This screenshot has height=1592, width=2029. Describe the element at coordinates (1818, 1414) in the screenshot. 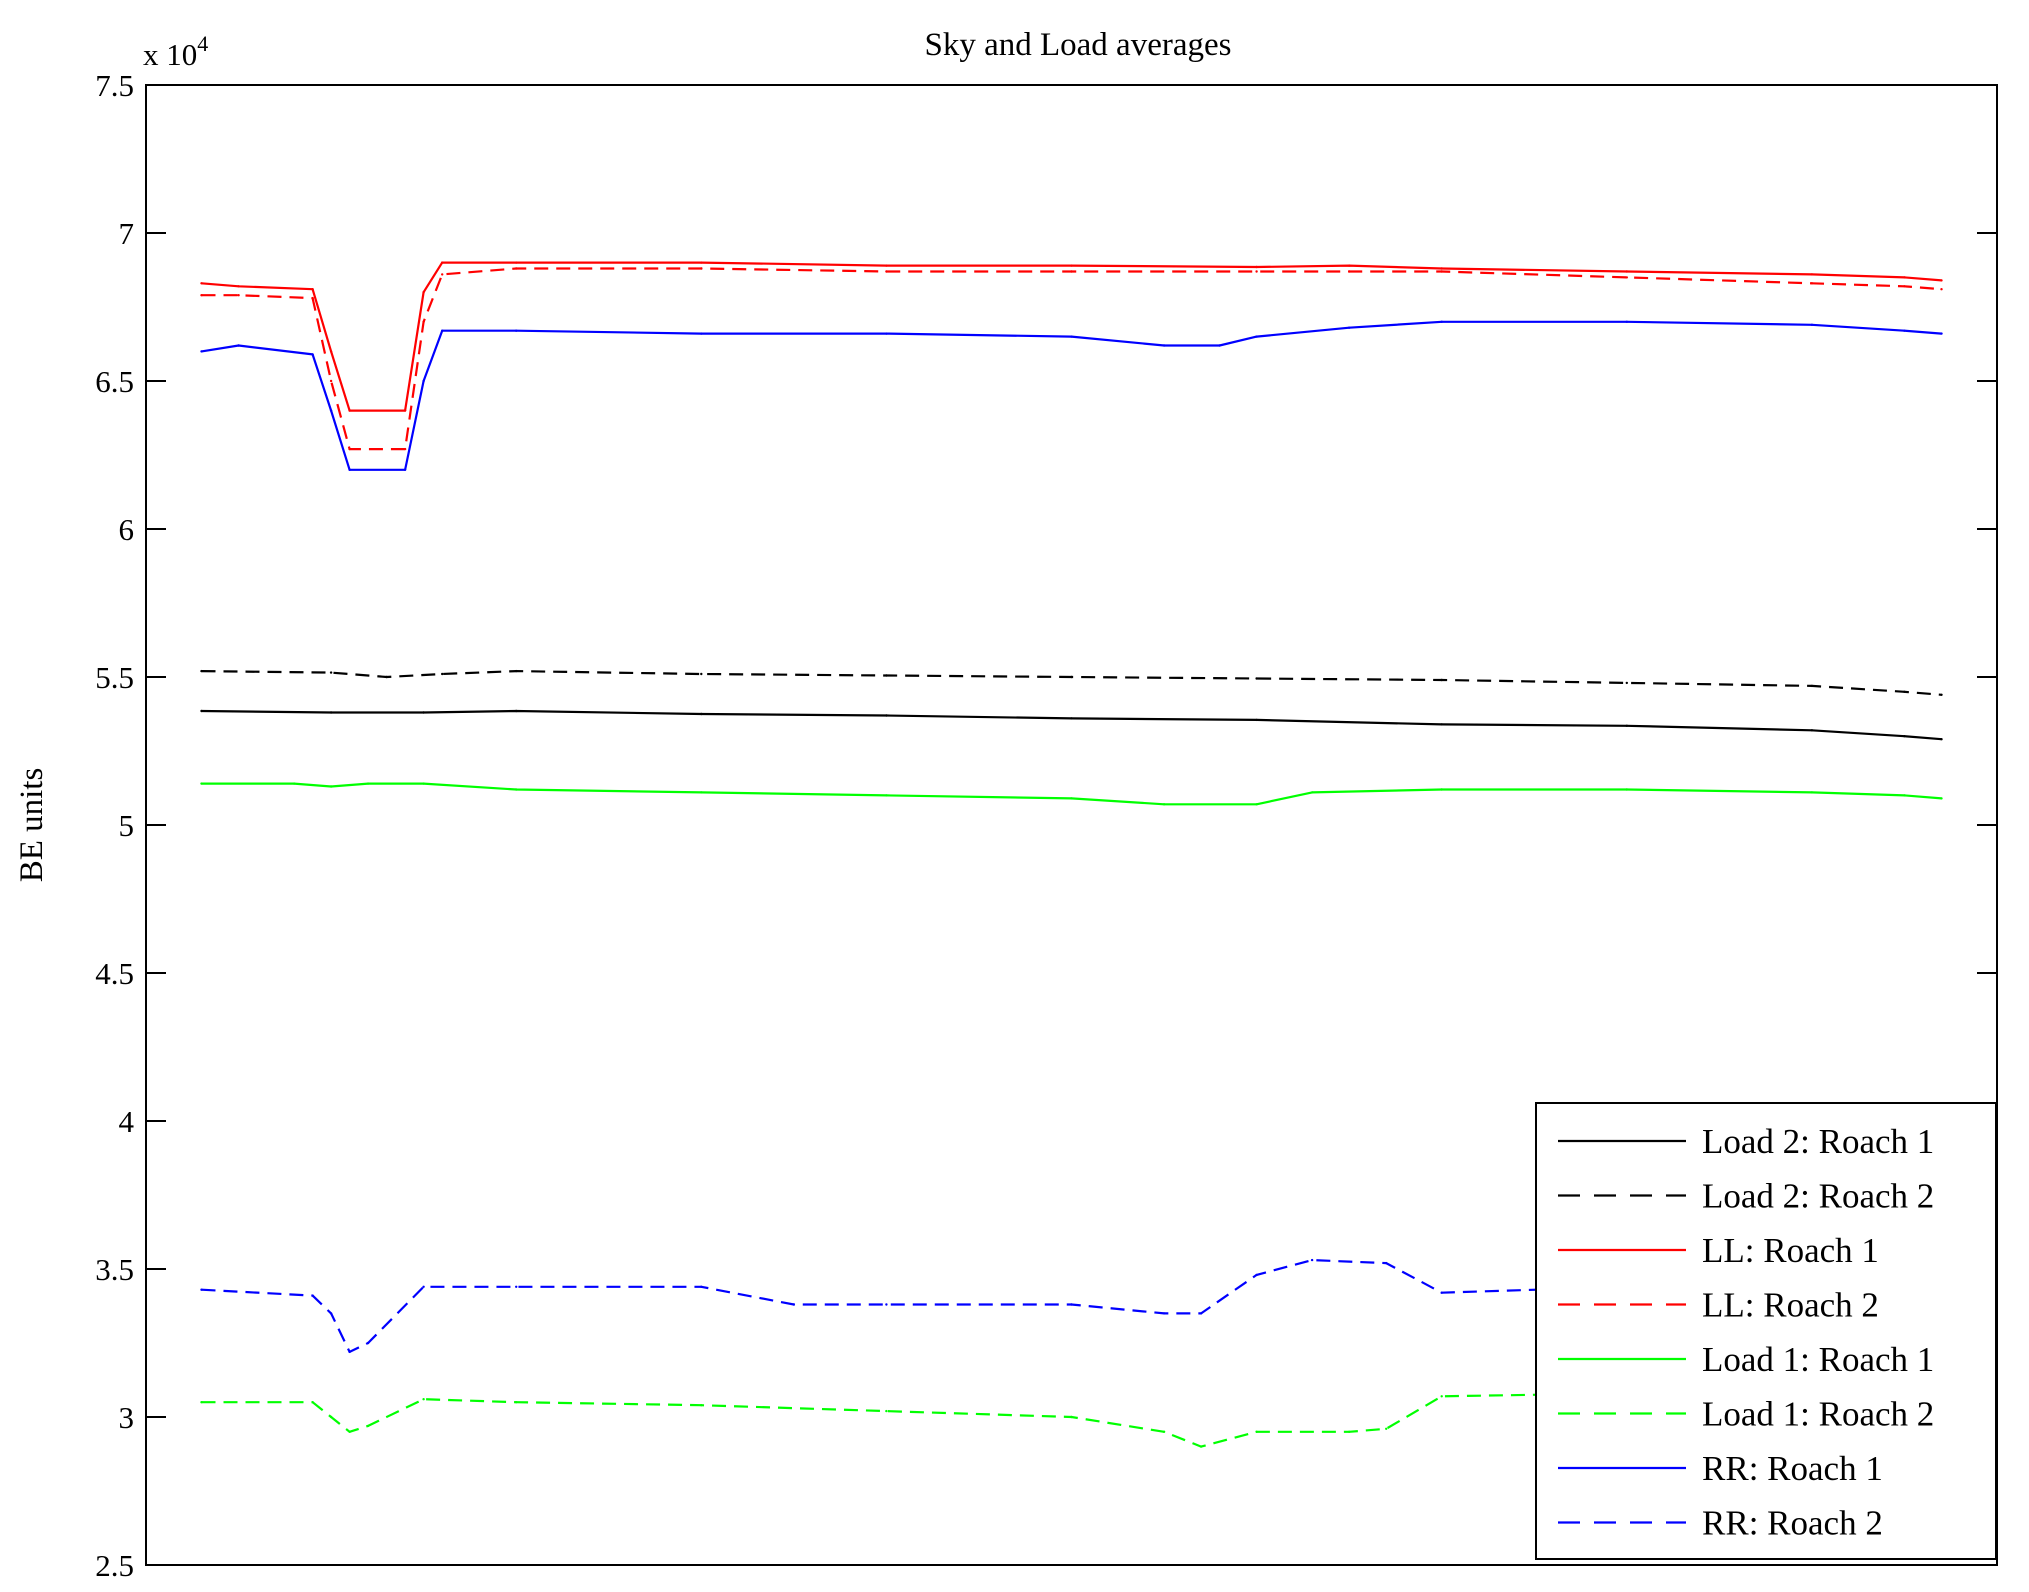

I see `legend-label-5: Load 1: Roach 2` at that location.